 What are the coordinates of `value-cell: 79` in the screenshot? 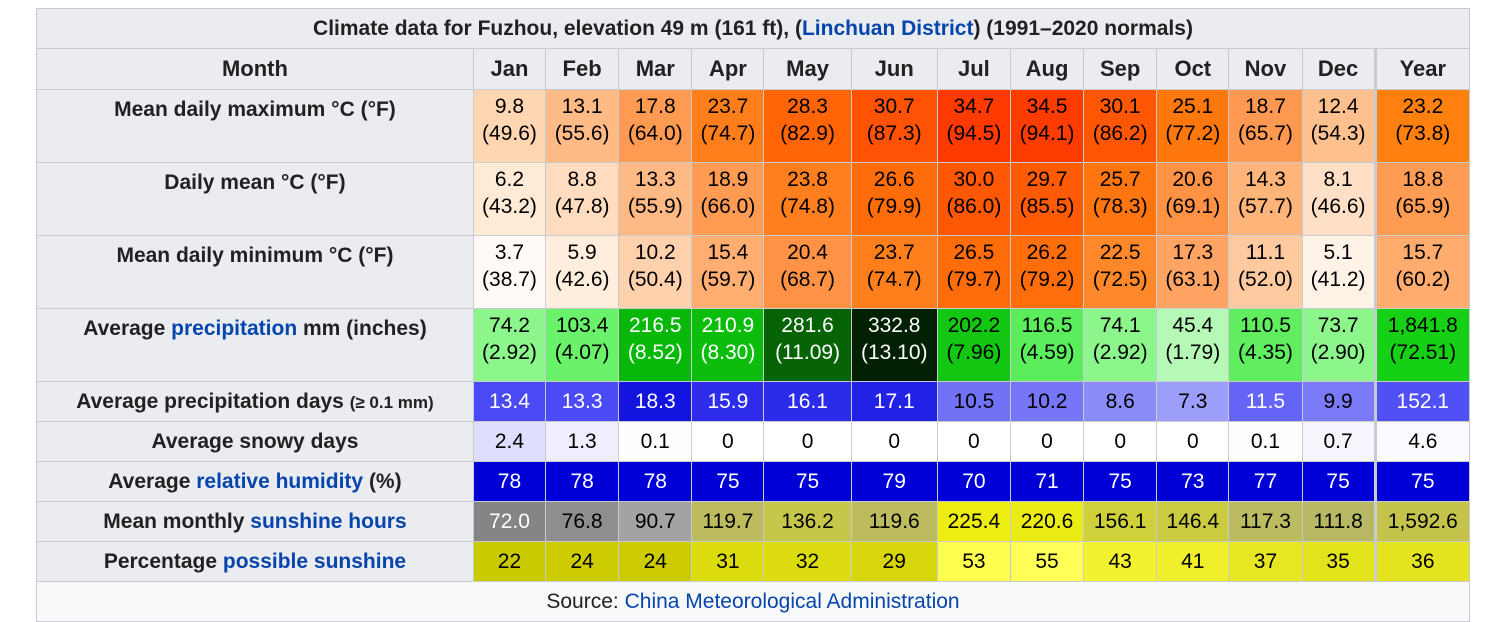 It's located at (894, 481).